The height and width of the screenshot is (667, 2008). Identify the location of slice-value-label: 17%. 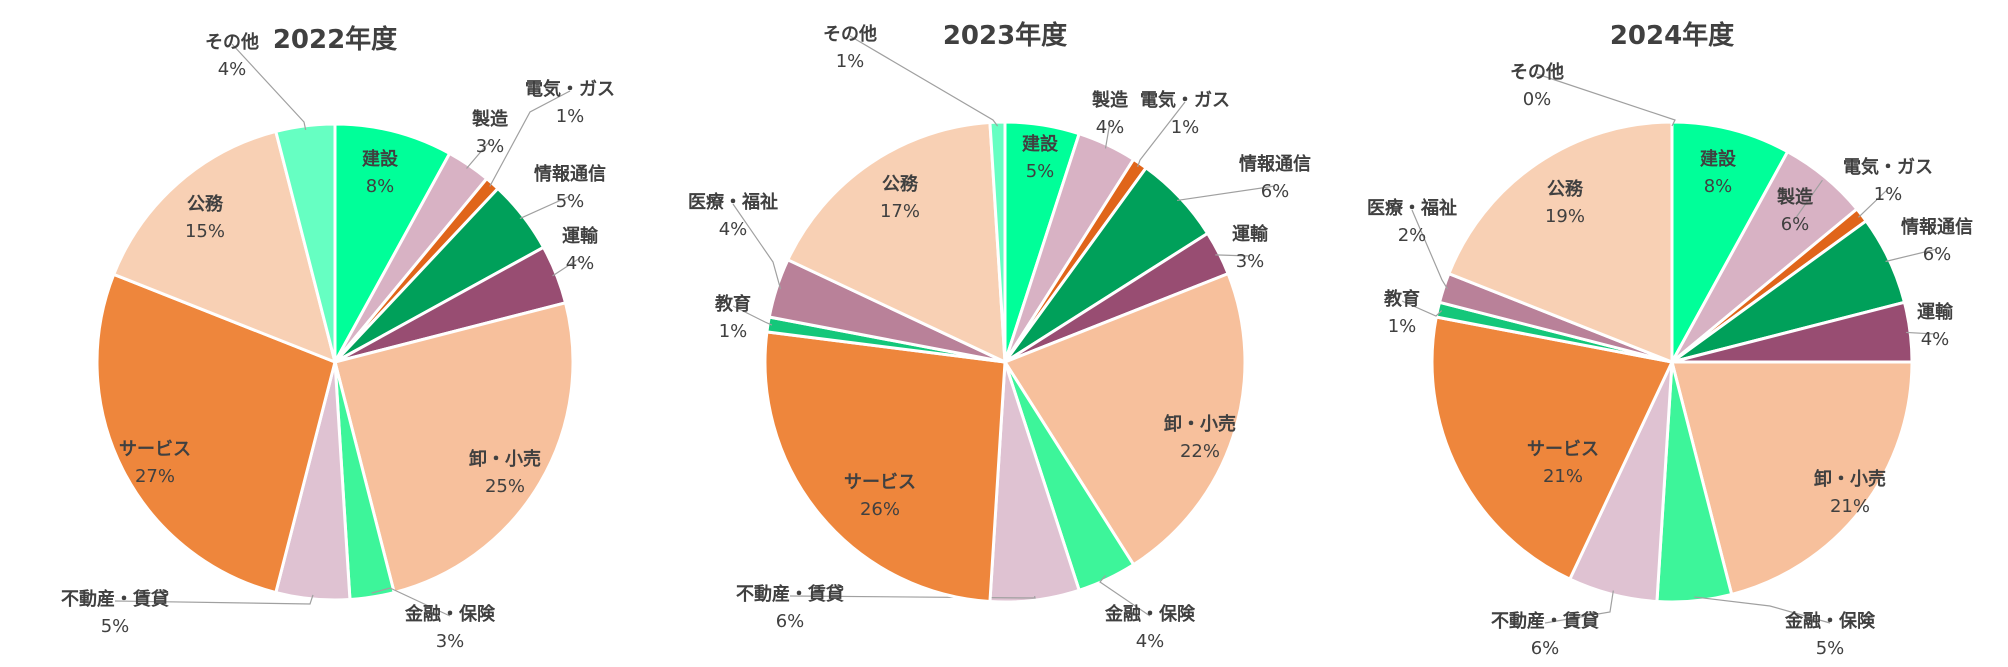
(900, 211).